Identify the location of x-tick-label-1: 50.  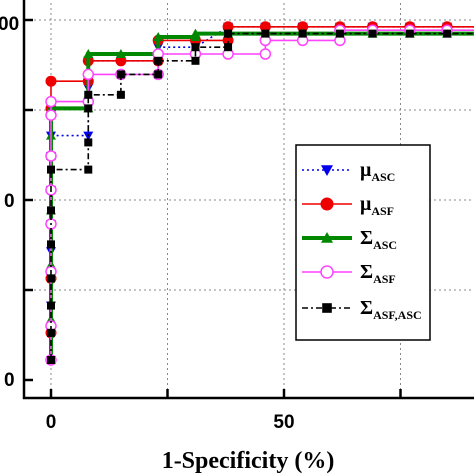
(283, 422).